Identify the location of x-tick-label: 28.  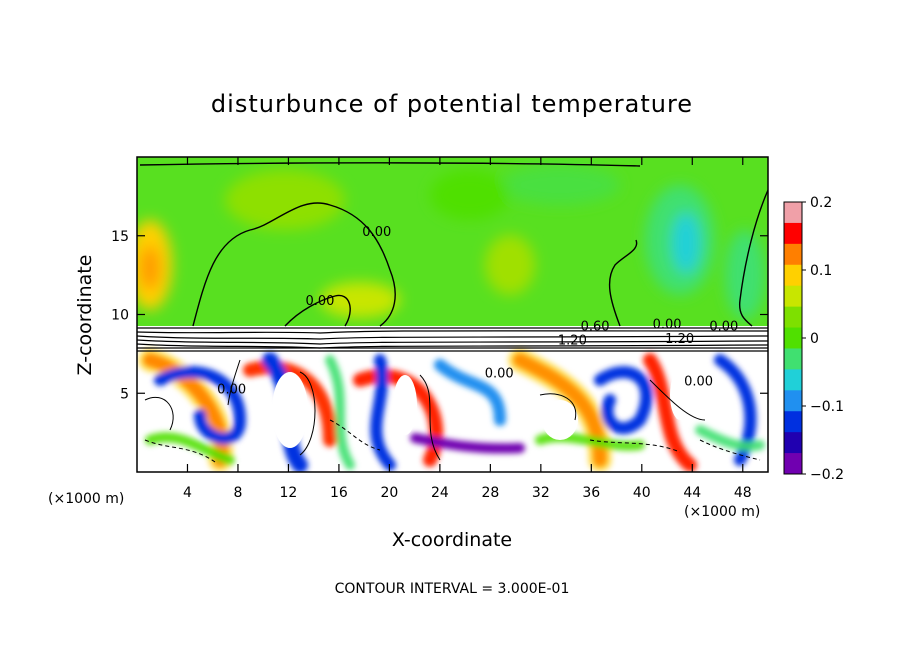
(490, 493).